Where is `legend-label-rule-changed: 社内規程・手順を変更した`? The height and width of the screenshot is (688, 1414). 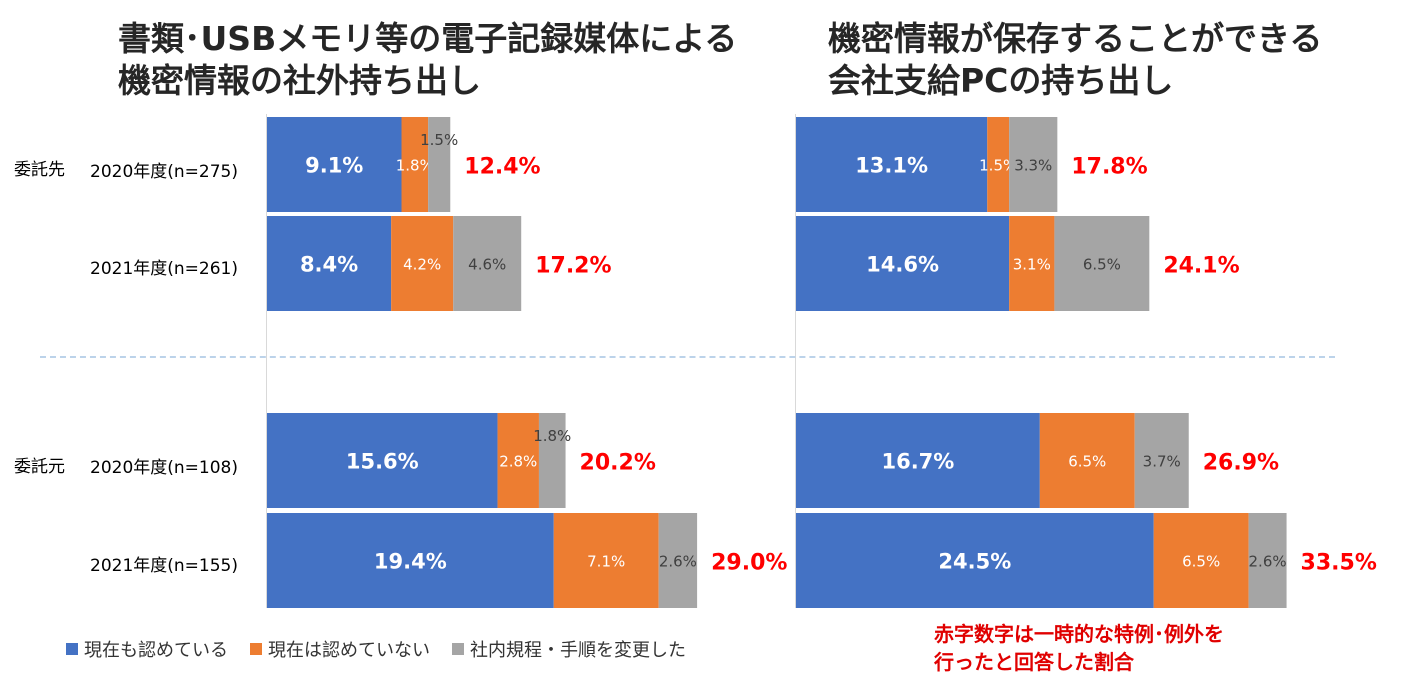 legend-label-rule-changed: 社内規程・手順を変更した is located at coordinates (578, 650).